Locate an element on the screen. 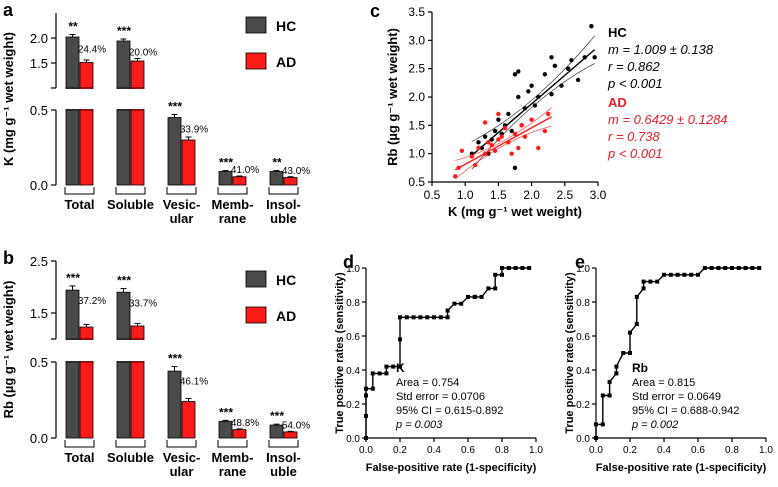 Image resolution: width=778 pixels, height=487 pixels. roc-std-error: Std error = 0.0649 is located at coordinates (676, 397).